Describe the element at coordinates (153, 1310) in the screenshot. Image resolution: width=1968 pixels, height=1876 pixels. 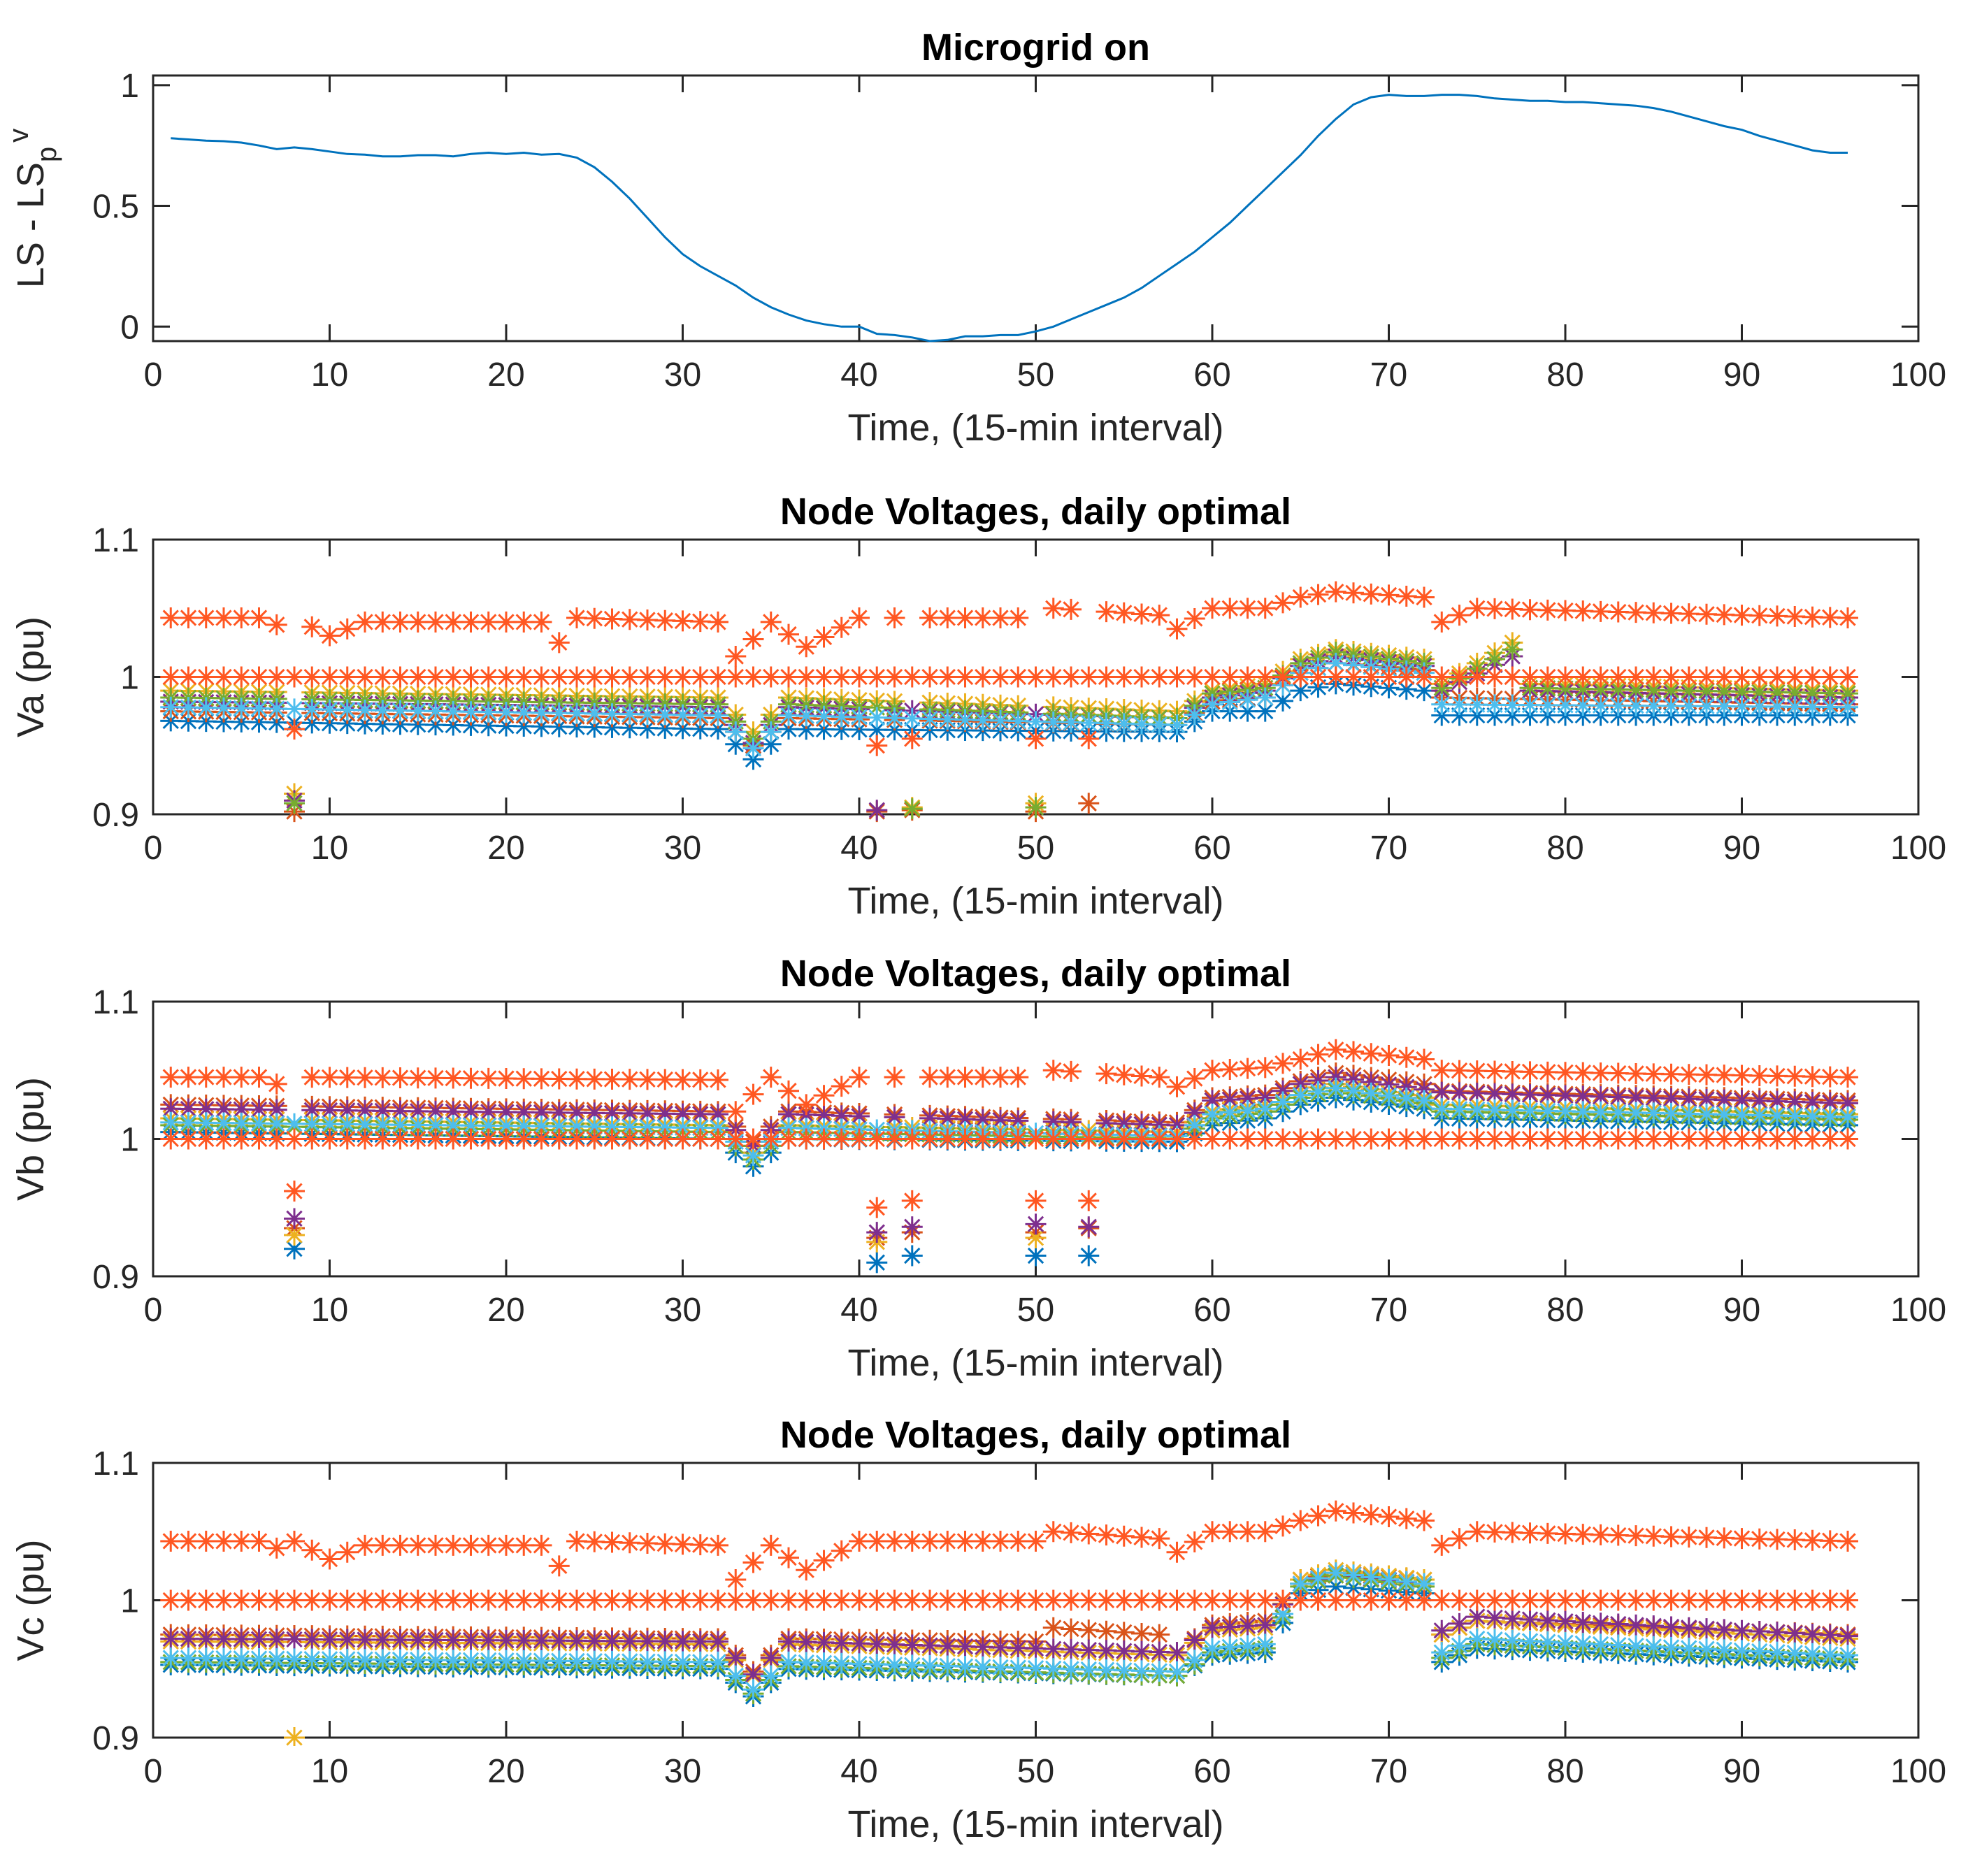
I see `x-tick-label: 0` at that location.